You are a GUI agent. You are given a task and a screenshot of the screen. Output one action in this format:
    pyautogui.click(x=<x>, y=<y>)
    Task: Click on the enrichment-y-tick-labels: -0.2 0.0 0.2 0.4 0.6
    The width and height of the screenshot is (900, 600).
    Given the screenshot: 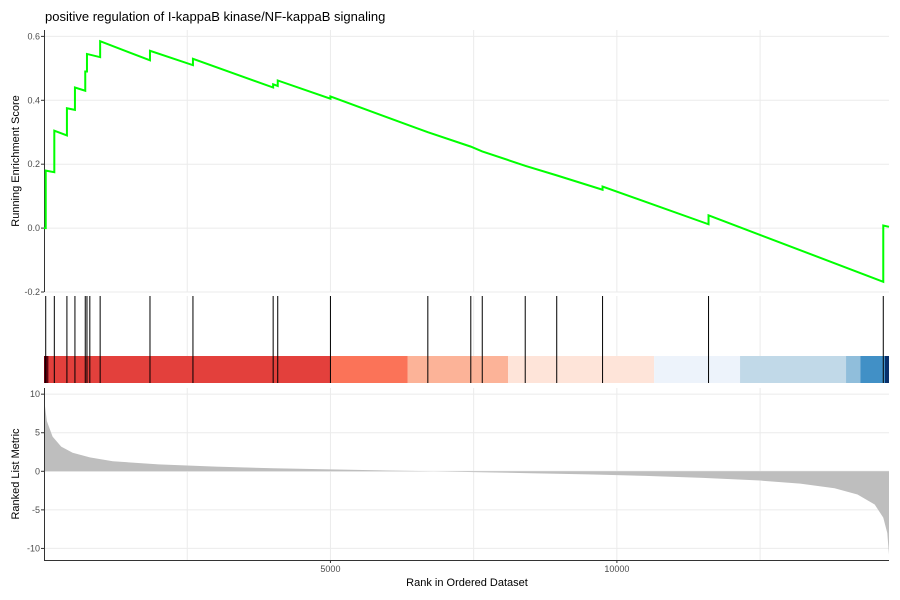 What is the action you would take?
    pyautogui.click(x=34, y=164)
    